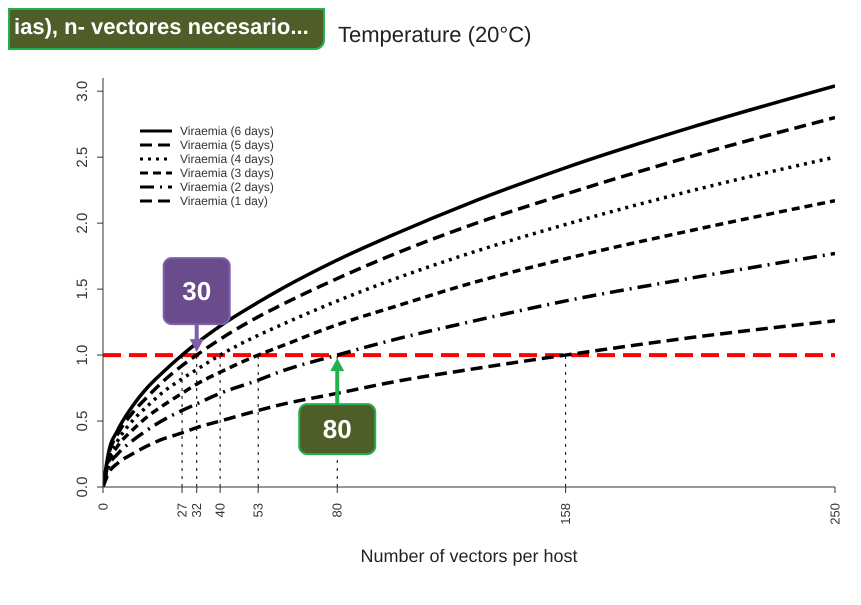 The height and width of the screenshot is (605, 861). I want to click on legend-label: Viraemia (2 days), so click(227, 187).